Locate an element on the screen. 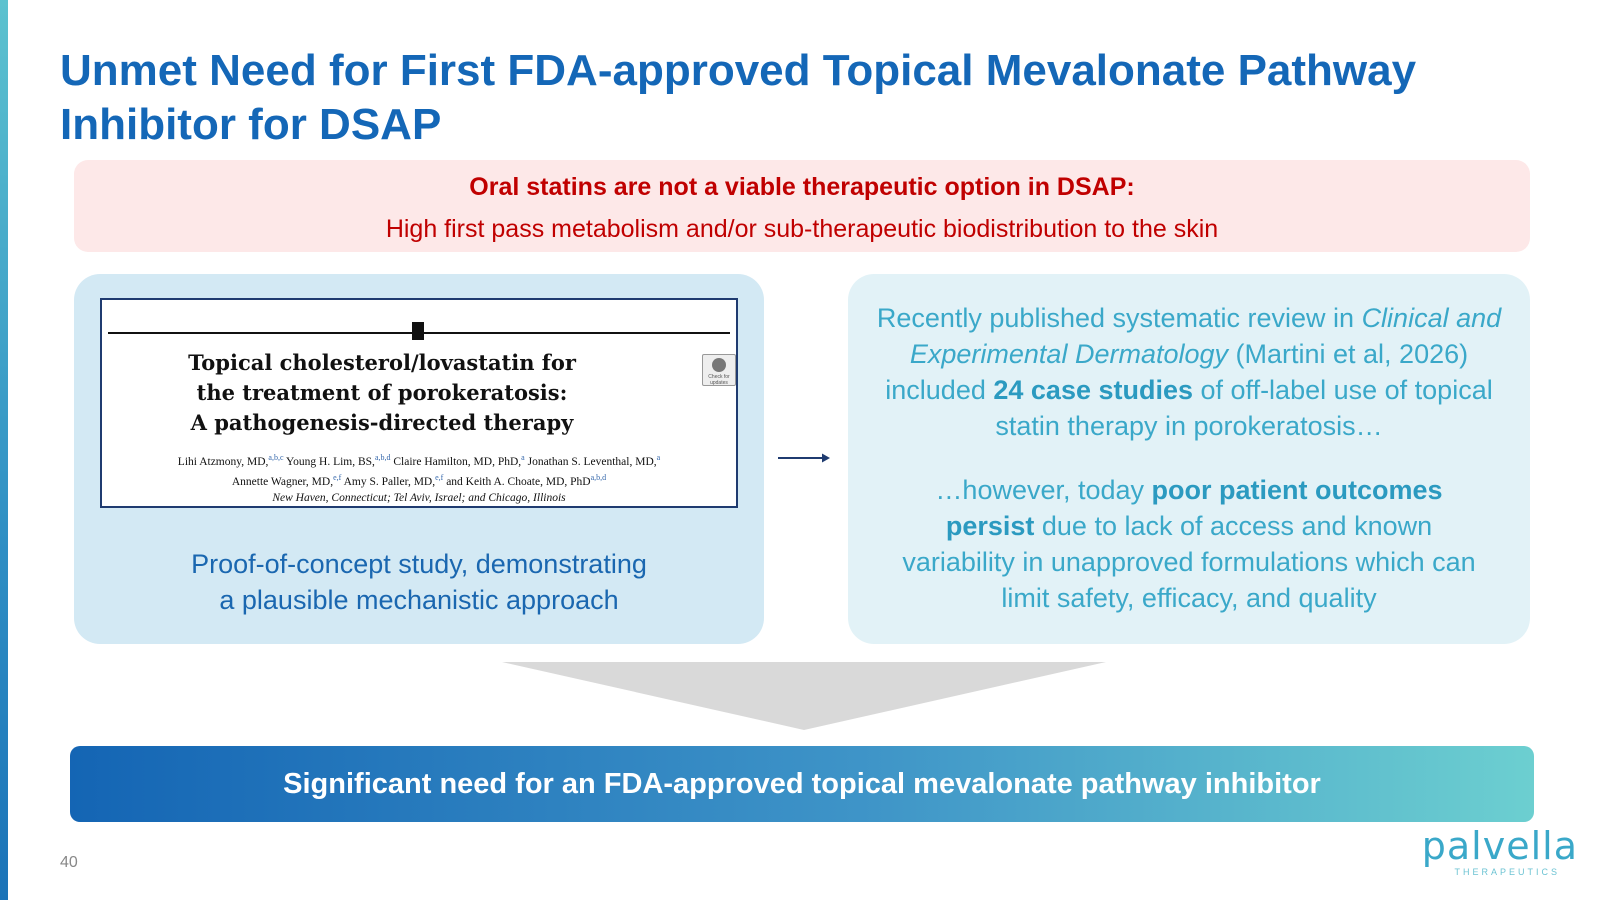  logo-tagline: THERAPEUTICS is located at coordinates (1507, 872).